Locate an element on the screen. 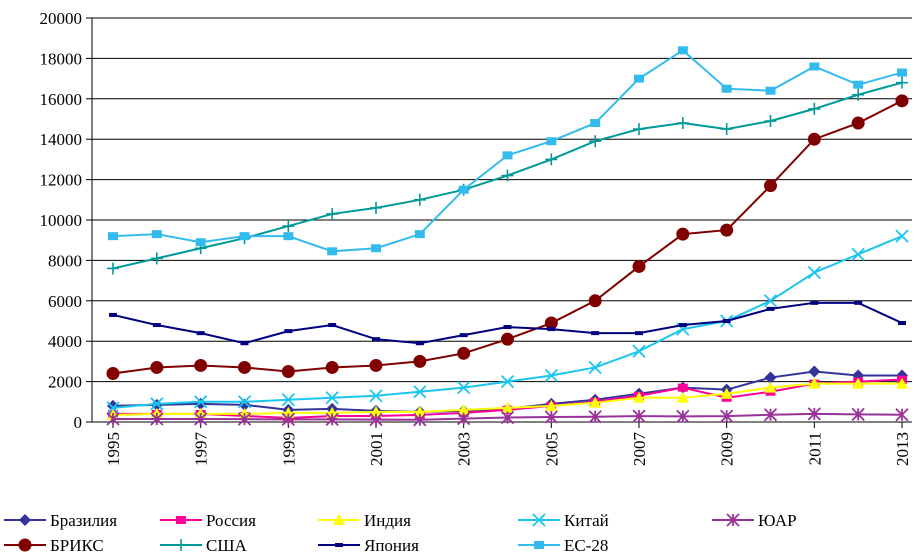  legend-item: США is located at coordinates (203, 545).